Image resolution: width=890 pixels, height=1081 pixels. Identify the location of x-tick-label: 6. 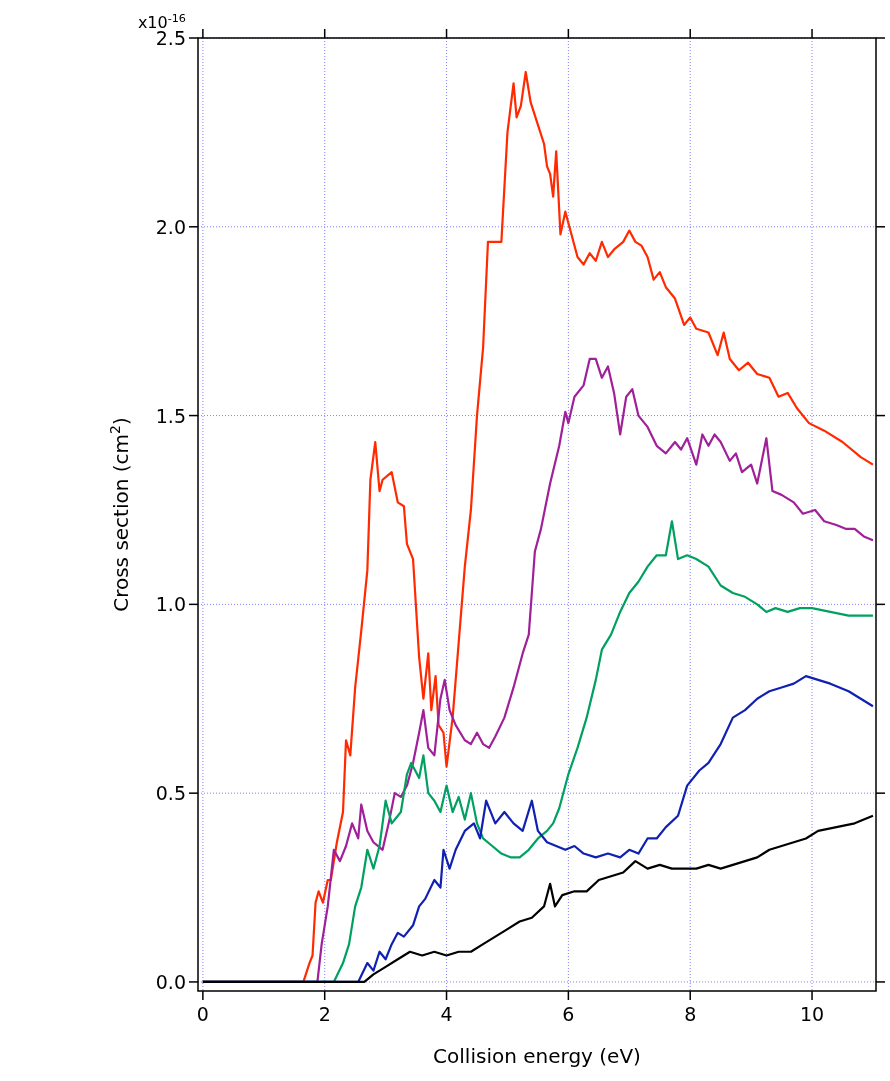
(568, 1014).